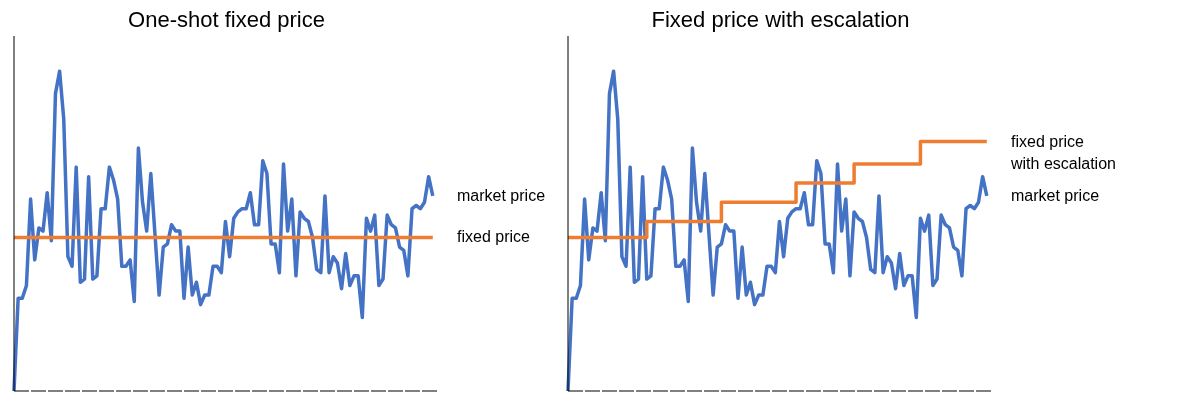  What do you see at coordinates (780, 19) in the screenshot?
I see `chart-title: Fixed price with escalation` at bounding box center [780, 19].